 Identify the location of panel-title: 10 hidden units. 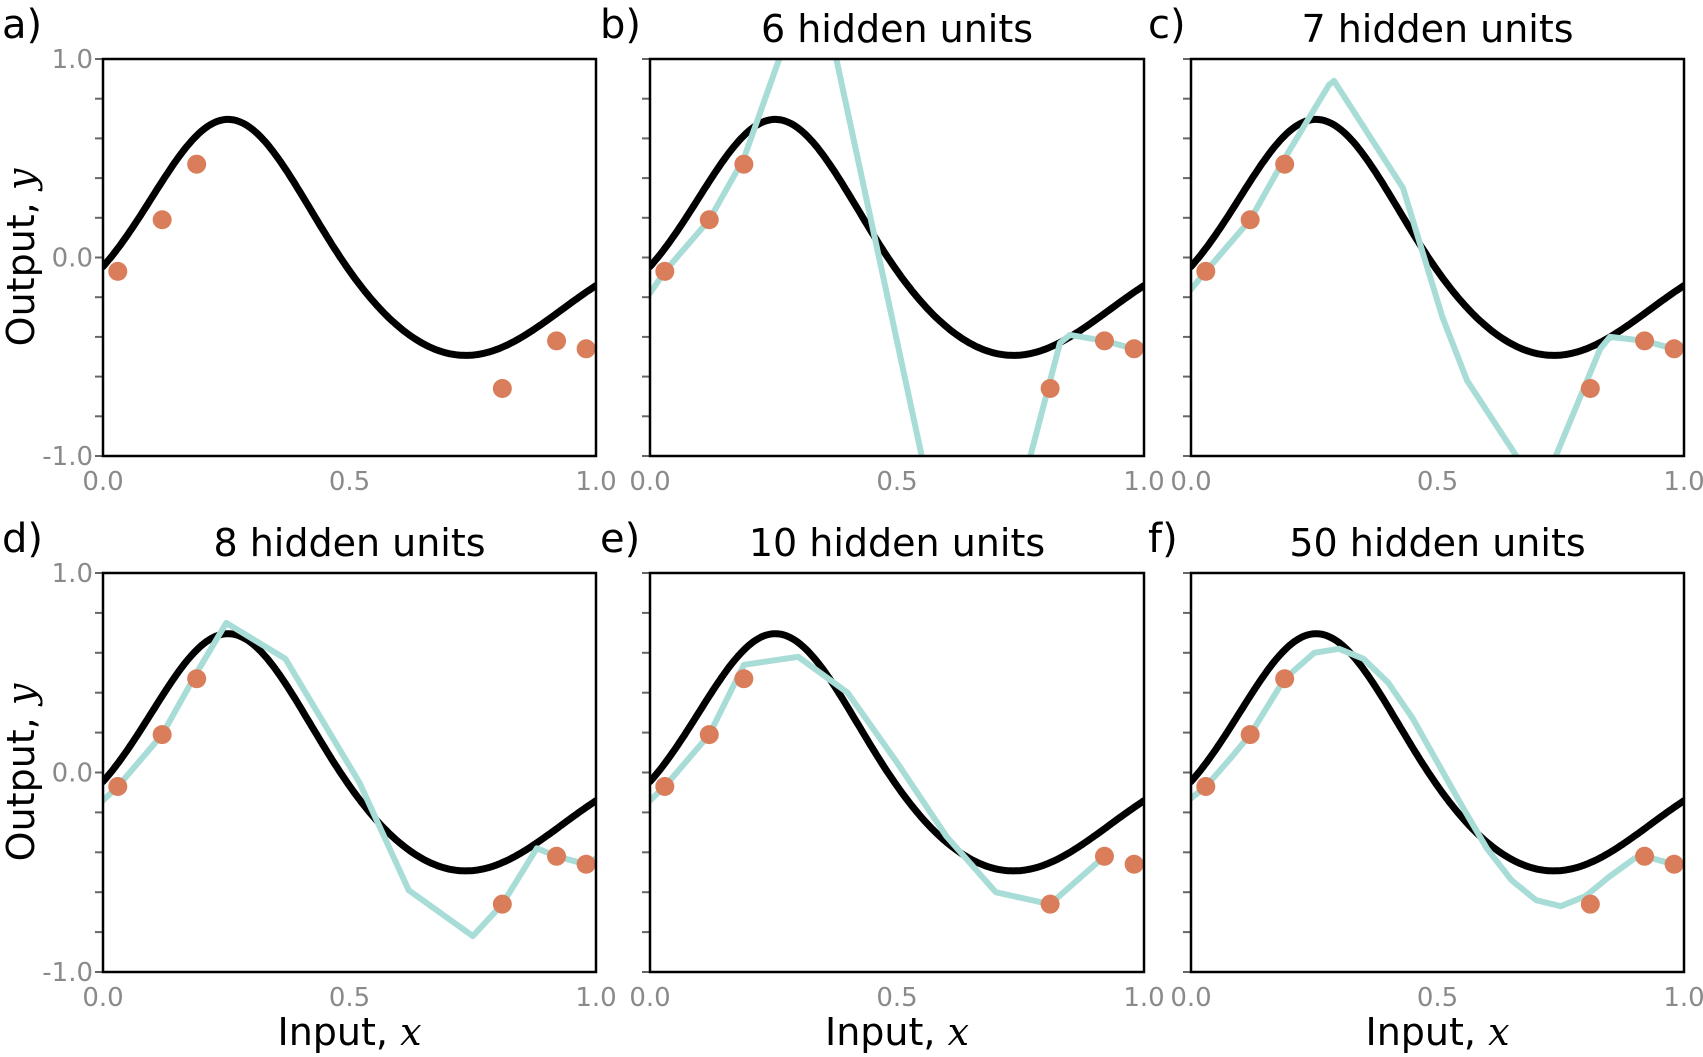
(897, 543).